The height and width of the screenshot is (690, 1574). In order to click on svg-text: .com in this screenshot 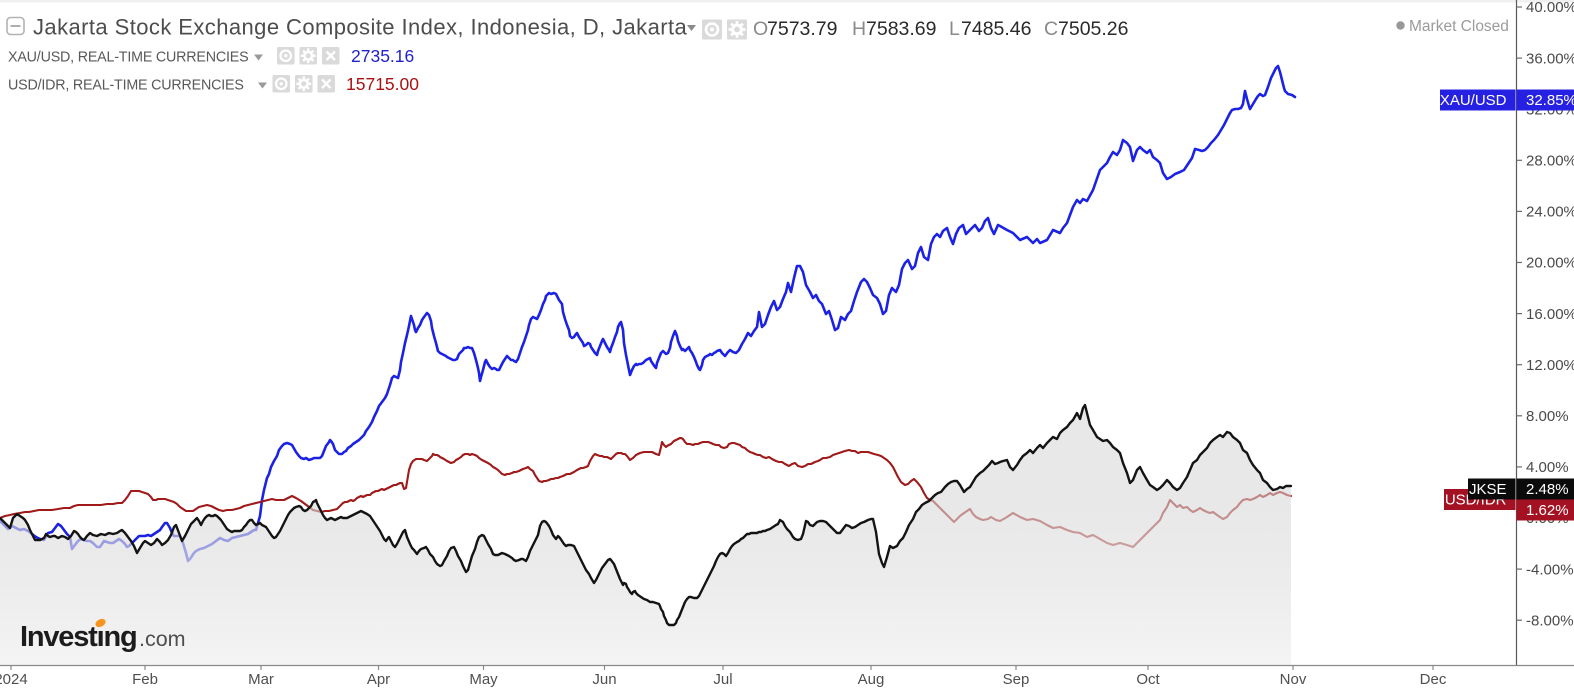, I will do `click(162, 639)`.